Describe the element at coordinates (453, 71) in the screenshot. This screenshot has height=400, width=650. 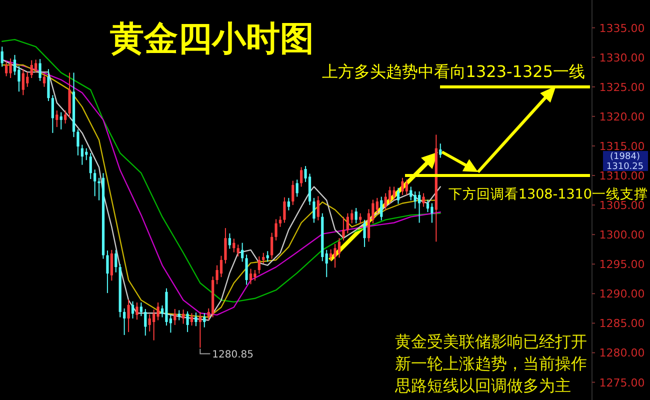
I see `ref-line-label: 上方多头趋势中看向1323-1325一线` at that location.